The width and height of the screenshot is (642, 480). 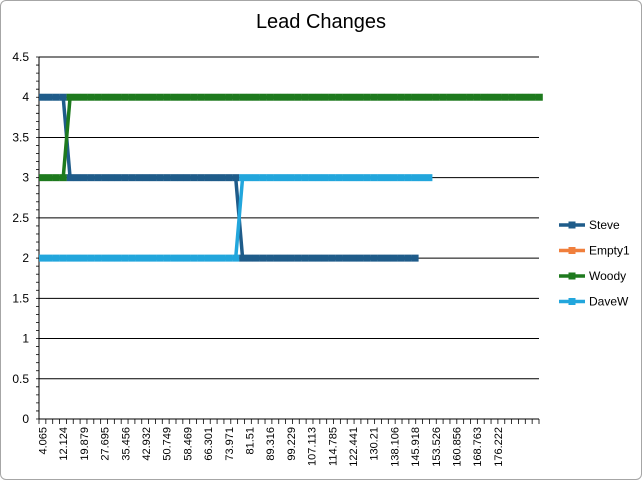 I want to click on x-tick-label: 12.124, so click(x=64, y=444).